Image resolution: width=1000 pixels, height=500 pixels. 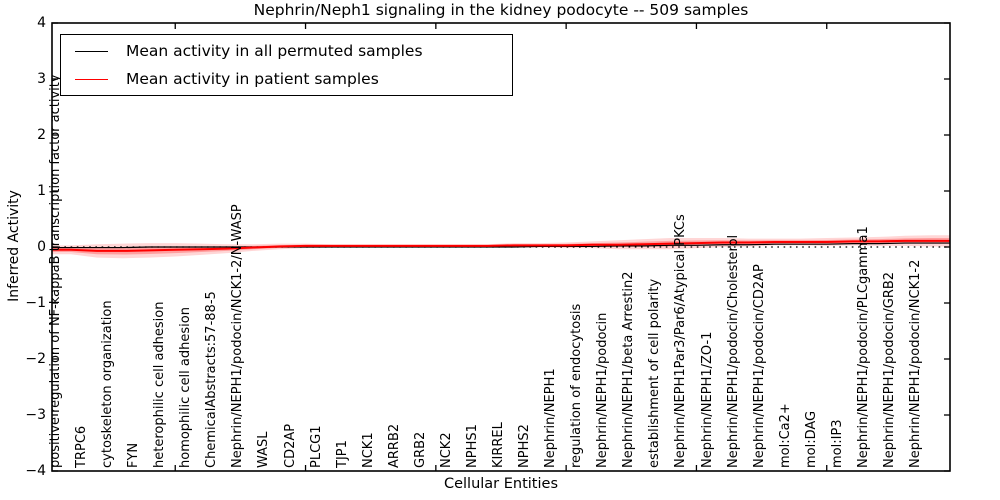 What do you see at coordinates (863, 347) in the screenshot?
I see `x-tick-label: Nephrin/NEPH1/podocin/PLCgamma1` at bounding box center [863, 347].